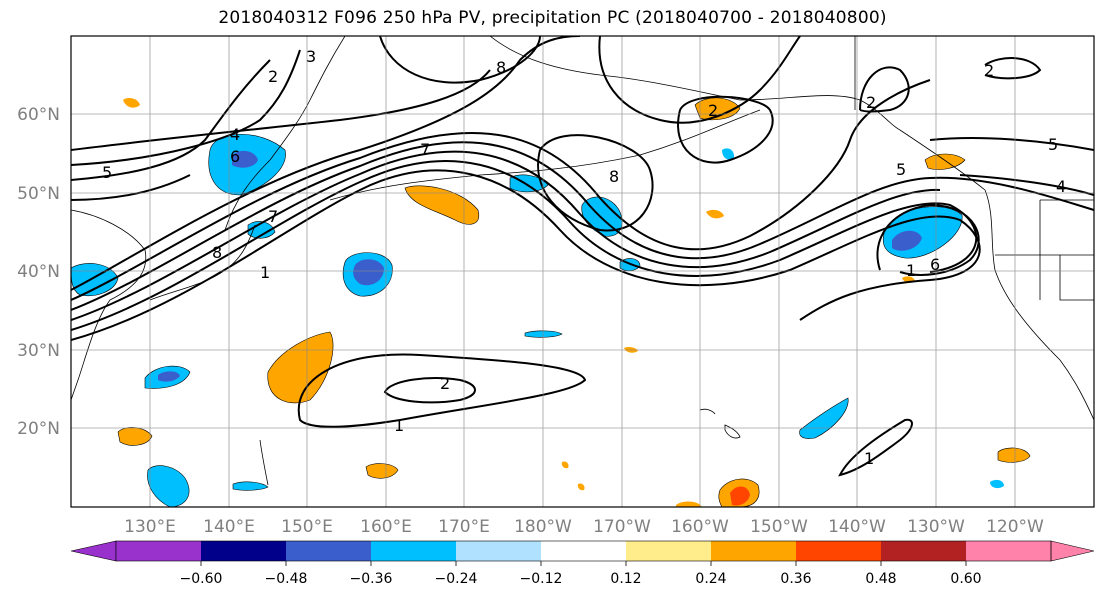 The height and width of the screenshot is (601, 1105). I want to click on lon-label-130e: 130°E, so click(150, 527).